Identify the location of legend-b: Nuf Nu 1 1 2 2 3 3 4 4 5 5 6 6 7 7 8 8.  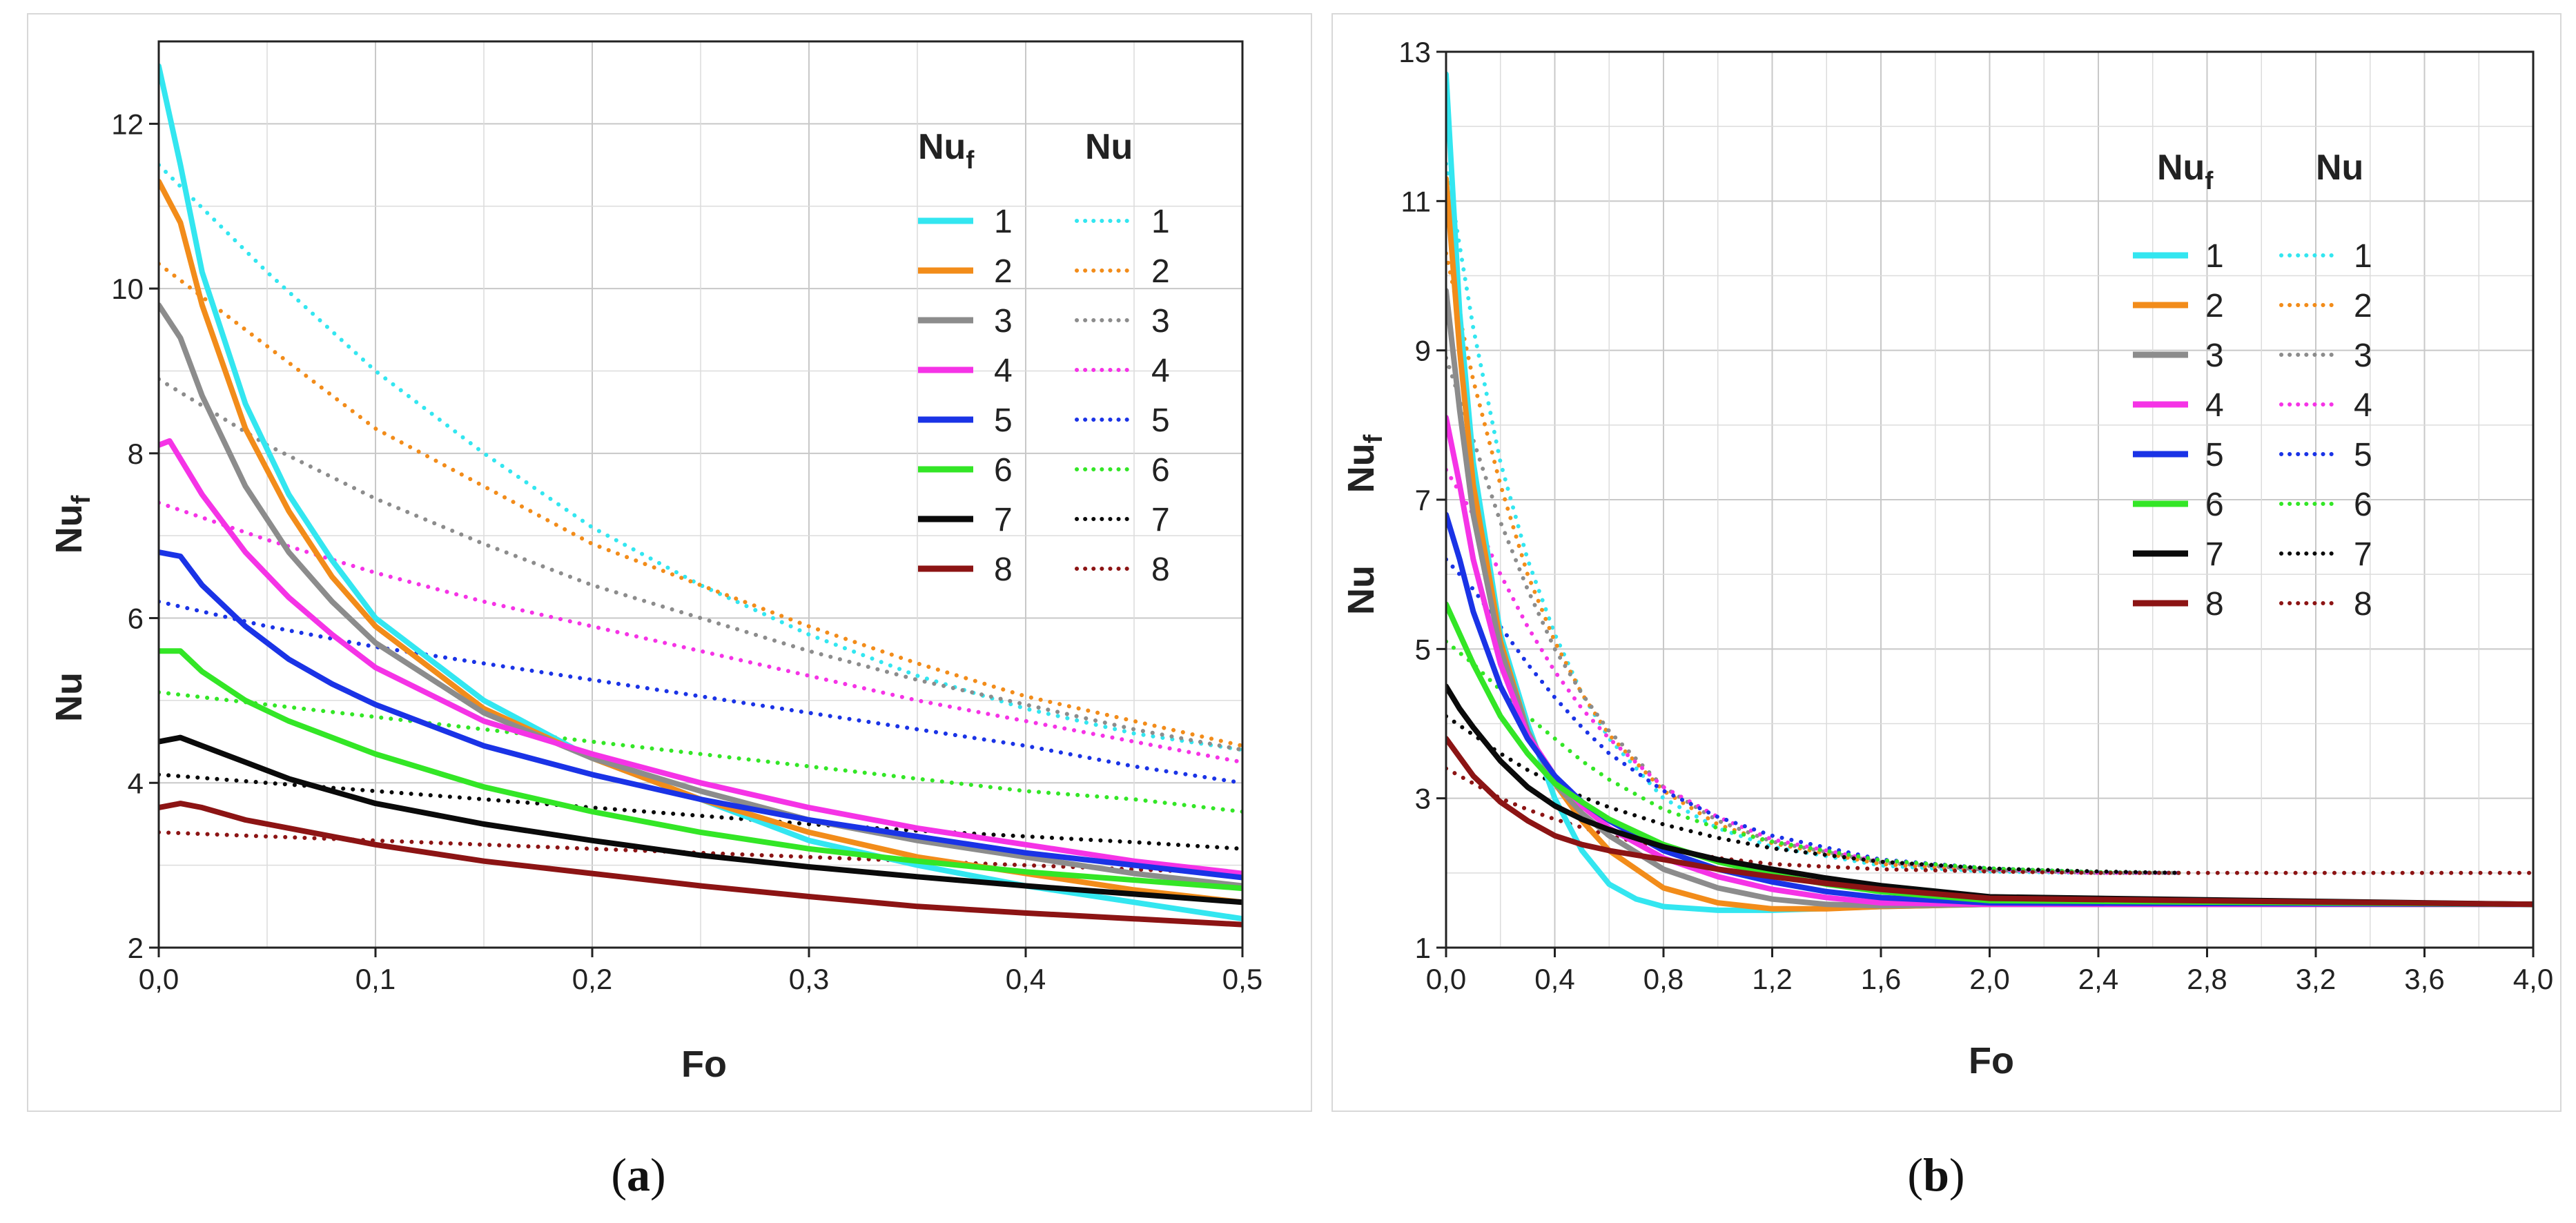
(2252, 386).